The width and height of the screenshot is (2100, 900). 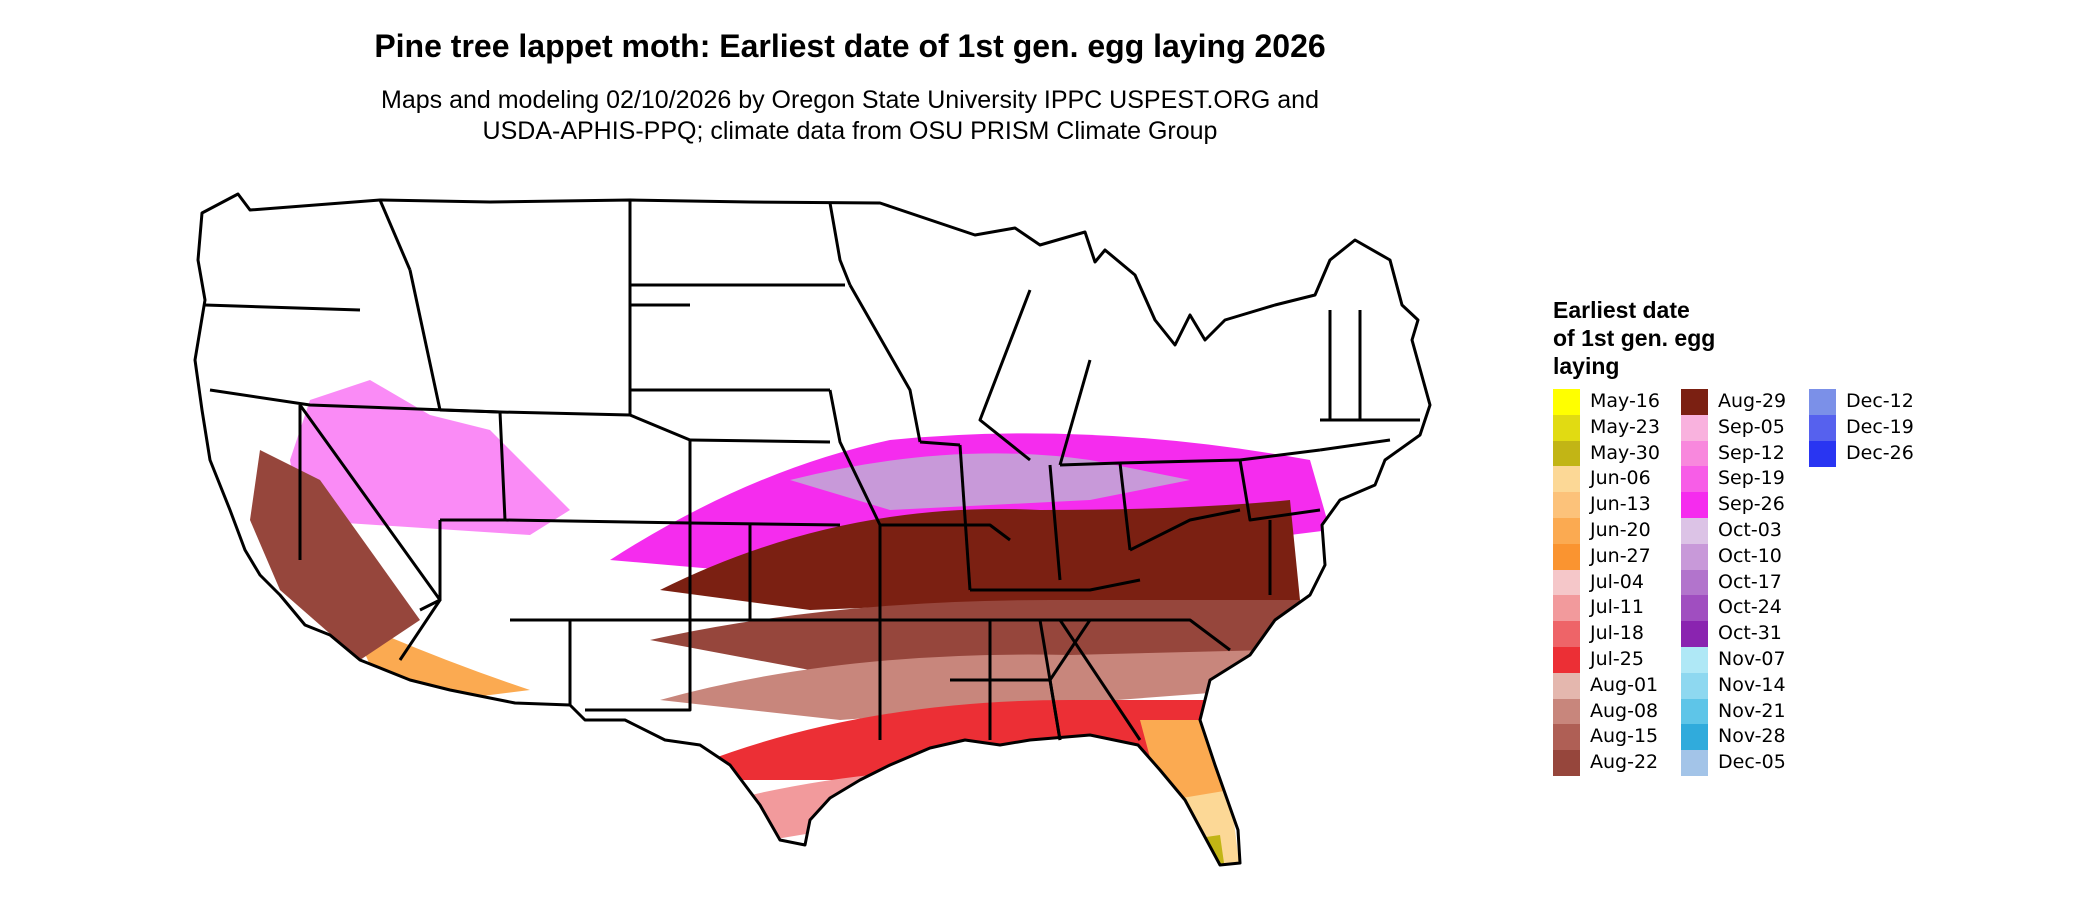 What do you see at coordinates (1752, 762) in the screenshot?
I see `legend-label: Dec-05` at bounding box center [1752, 762].